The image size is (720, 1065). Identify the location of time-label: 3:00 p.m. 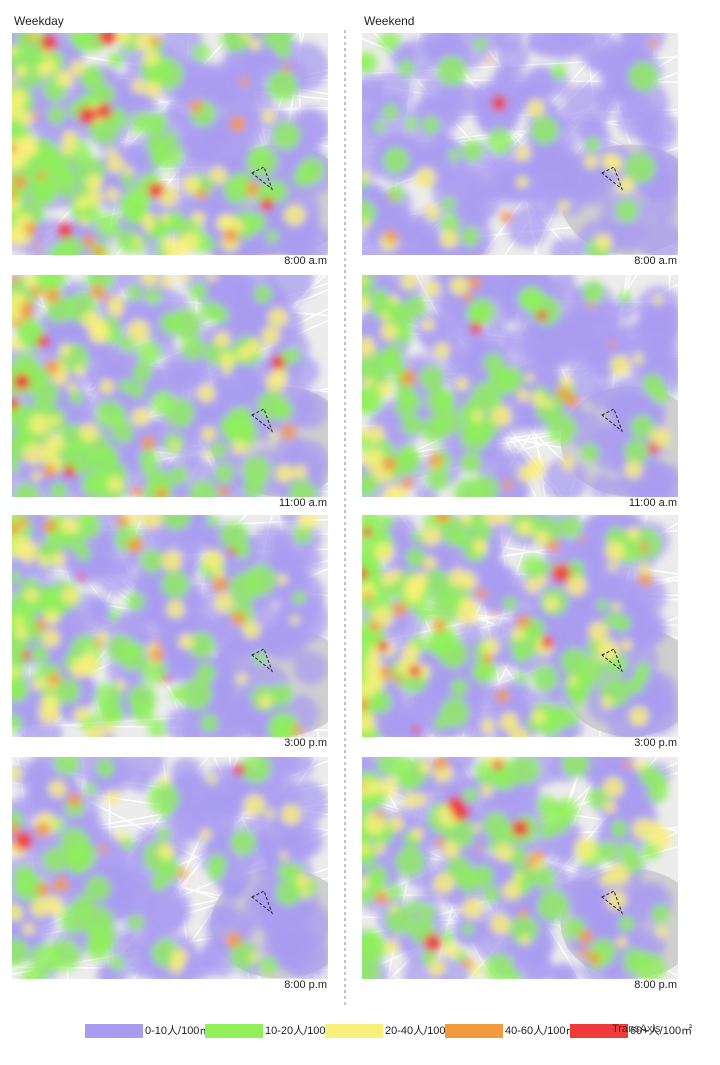
(305, 743).